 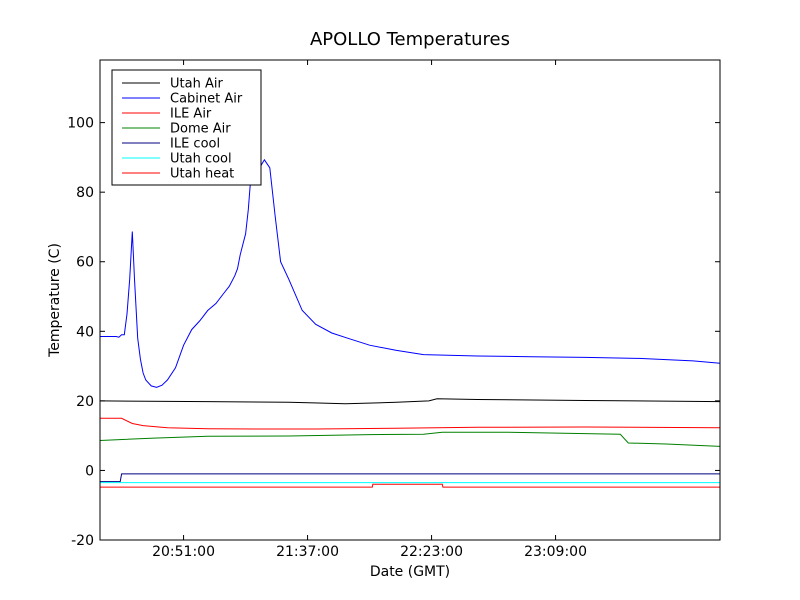 What do you see at coordinates (431, 552) in the screenshot?
I see `x-tick-label: 22:23:00` at bounding box center [431, 552].